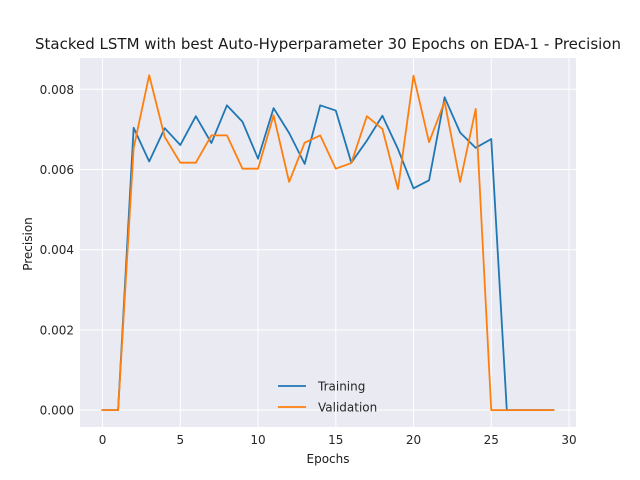  I want to click on legend-label-training: Training, so click(341, 387).